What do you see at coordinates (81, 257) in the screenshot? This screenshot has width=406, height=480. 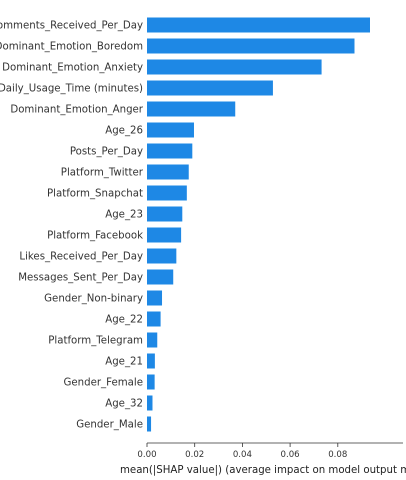 I see `y-tick-label: Likes_Received_Per_Day` at bounding box center [81, 257].